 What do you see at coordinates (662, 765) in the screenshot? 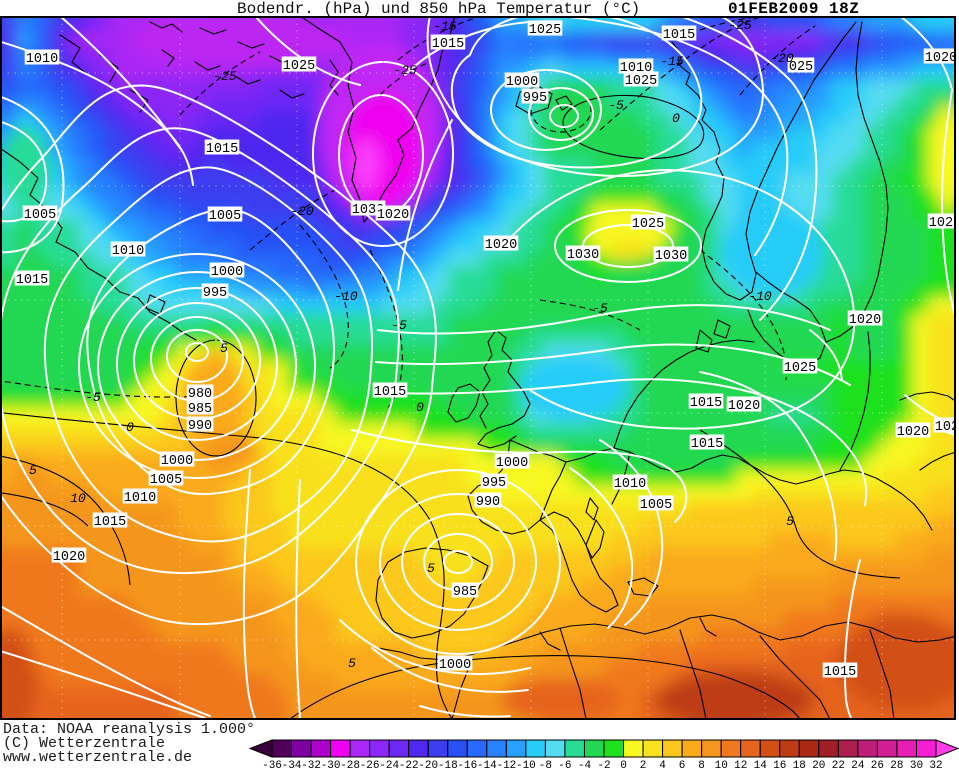
I see `svg-text: 4` at bounding box center [662, 765].